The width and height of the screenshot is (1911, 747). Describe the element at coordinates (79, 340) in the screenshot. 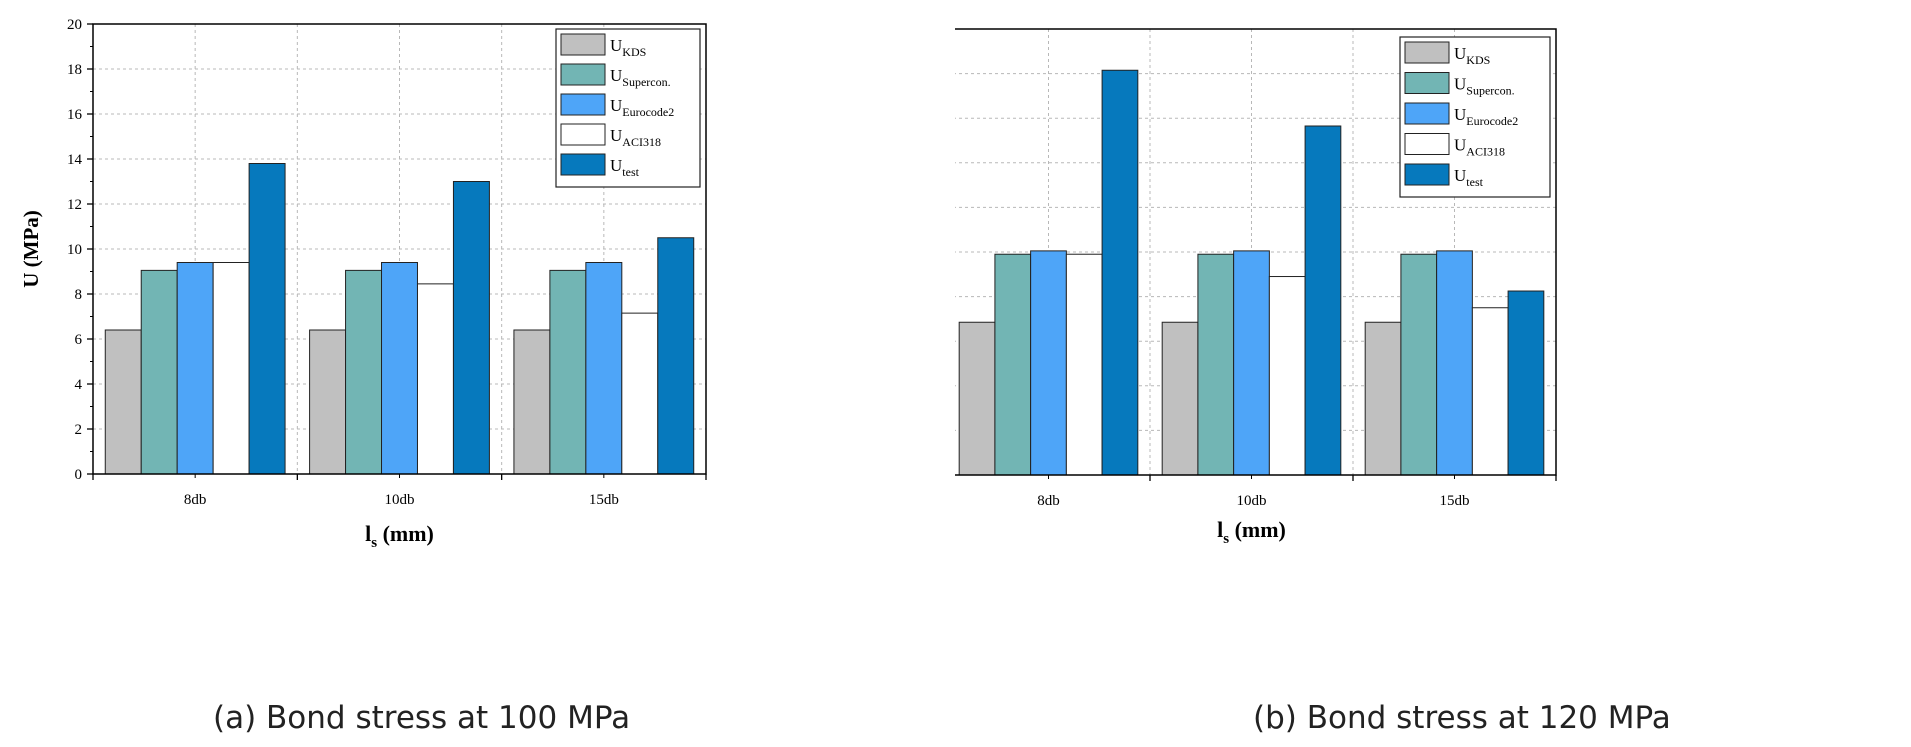

I see `y-tick-label: 6` at that location.